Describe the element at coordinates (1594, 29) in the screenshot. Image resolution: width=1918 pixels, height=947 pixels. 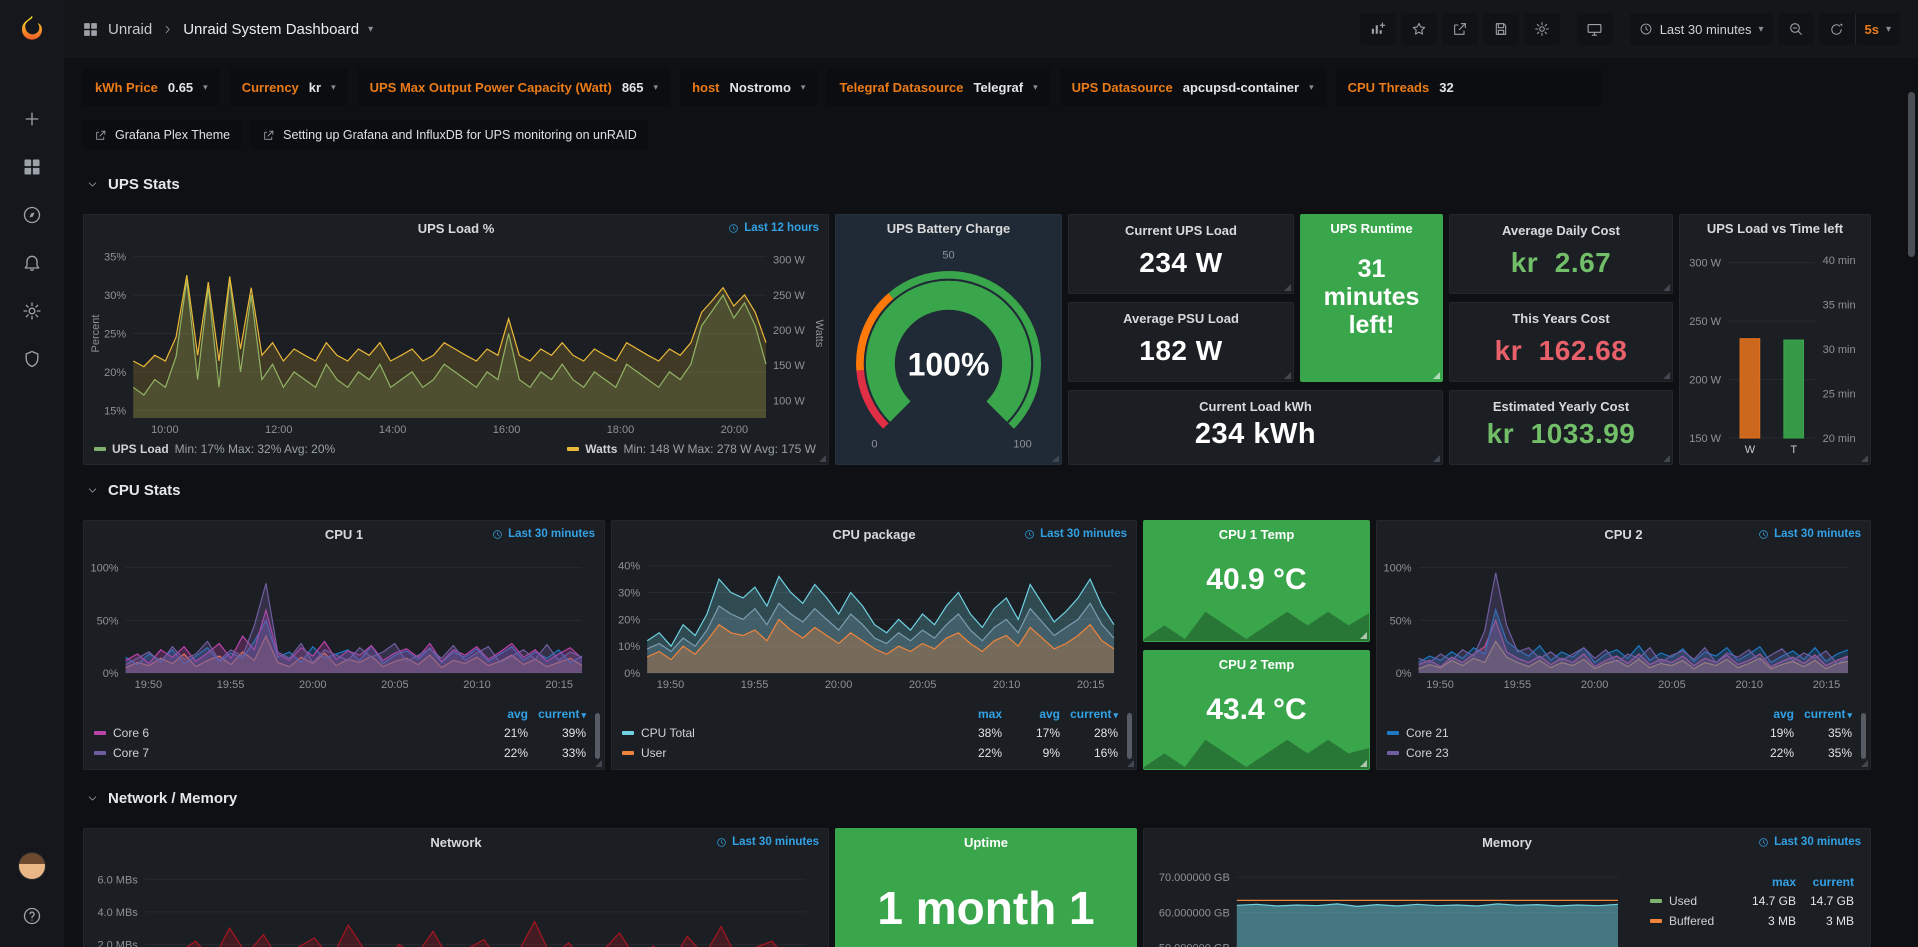
I see `cycle-view-button` at that location.